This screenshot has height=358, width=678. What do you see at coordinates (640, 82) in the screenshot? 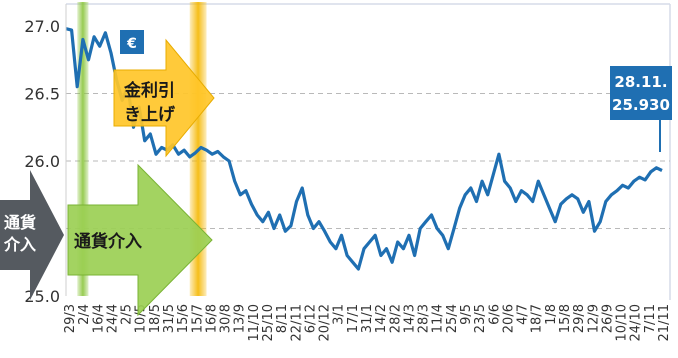
I see `last-value-date: 28.11.` at bounding box center [640, 82].